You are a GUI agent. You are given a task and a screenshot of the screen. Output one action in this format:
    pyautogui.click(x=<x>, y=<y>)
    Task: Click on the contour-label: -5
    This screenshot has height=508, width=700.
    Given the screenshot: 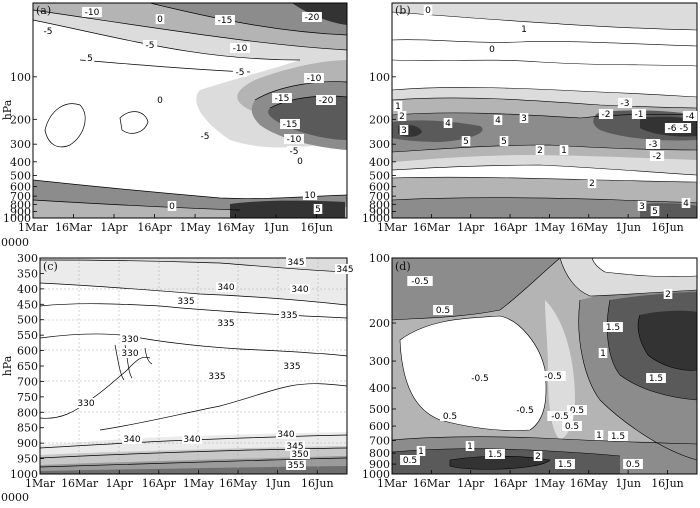 What is the action you would take?
    pyautogui.click(x=240, y=73)
    